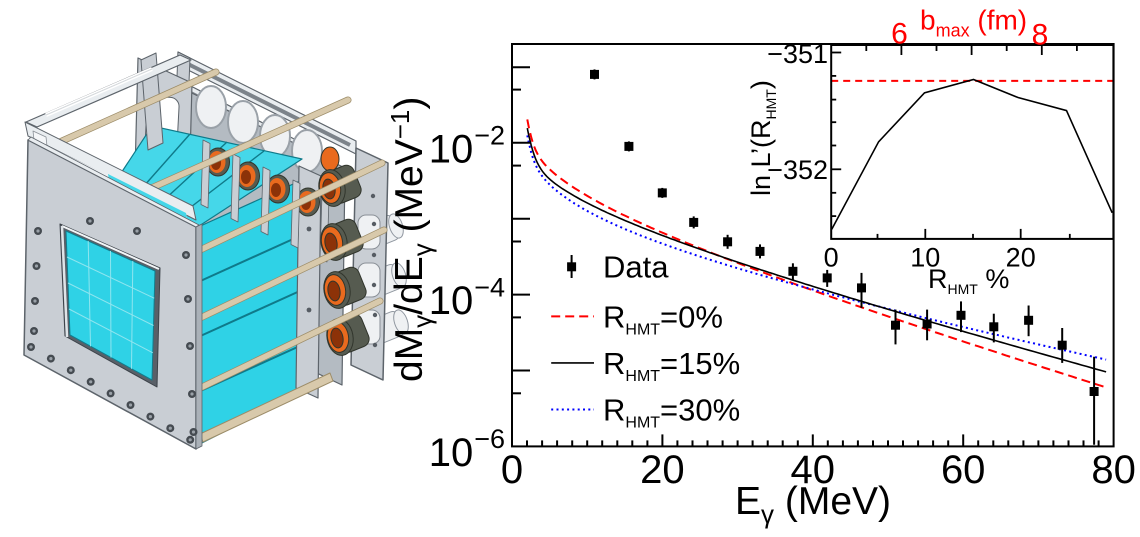 The height and width of the screenshot is (537, 1140). Describe the element at coordinates (671, 365) in the screenshot. I see `svg-text: RHMT=15%` at that location.